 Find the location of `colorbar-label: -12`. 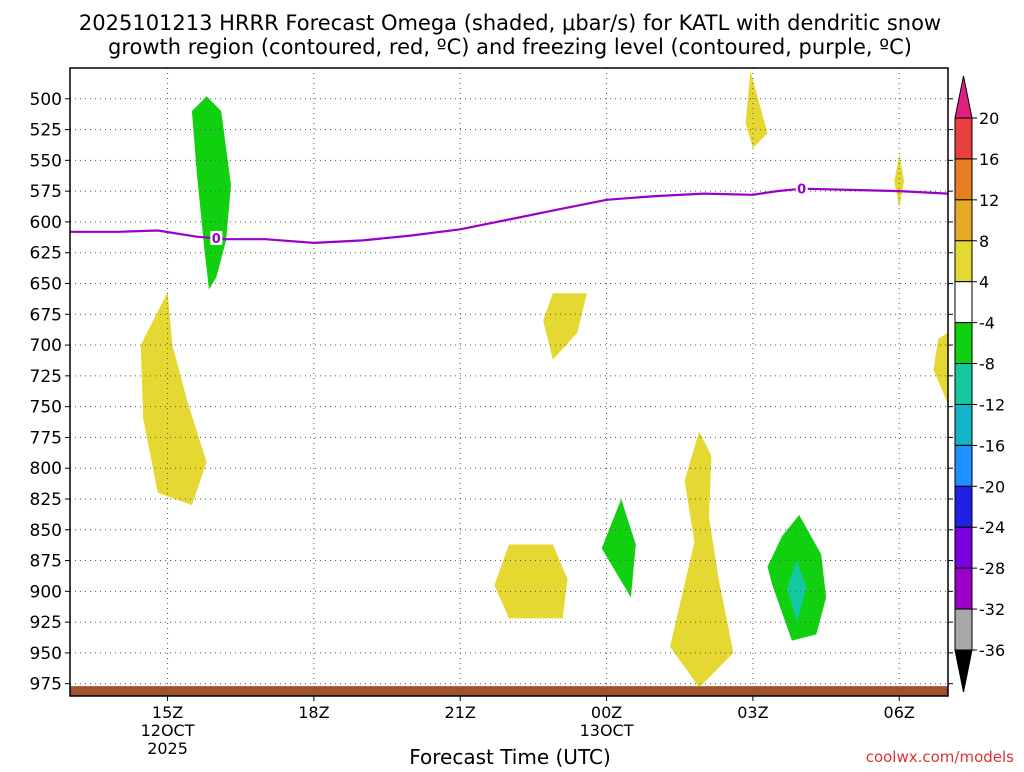

colorbar-label: -12 is located at coordinates (992, 404).